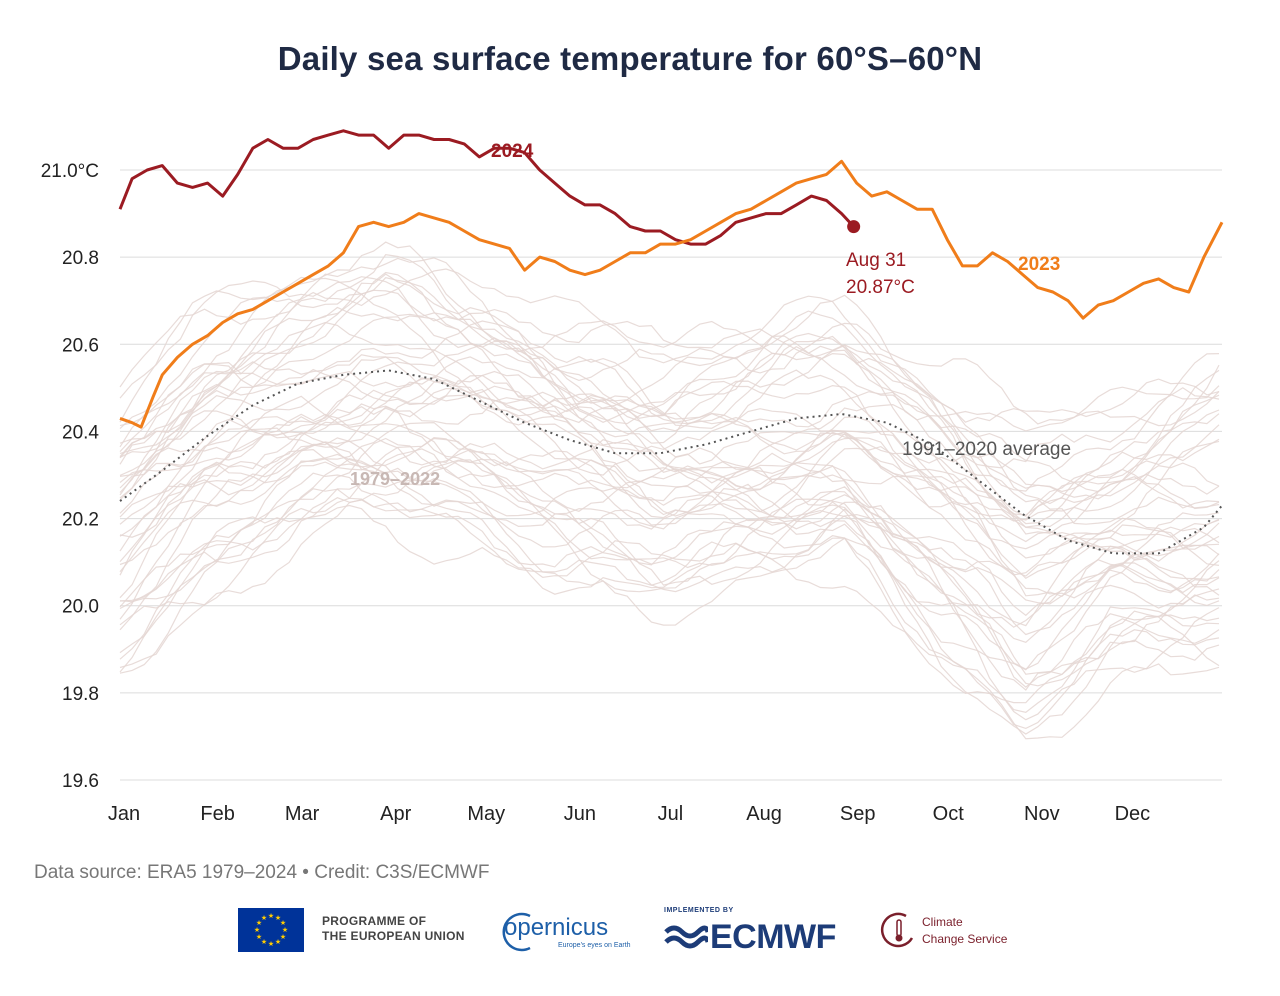 Image resolution: width=1280 pixels, height=996 pixels. I want to click on y-tick-label-0: 21.0°C, so click(70, 171).